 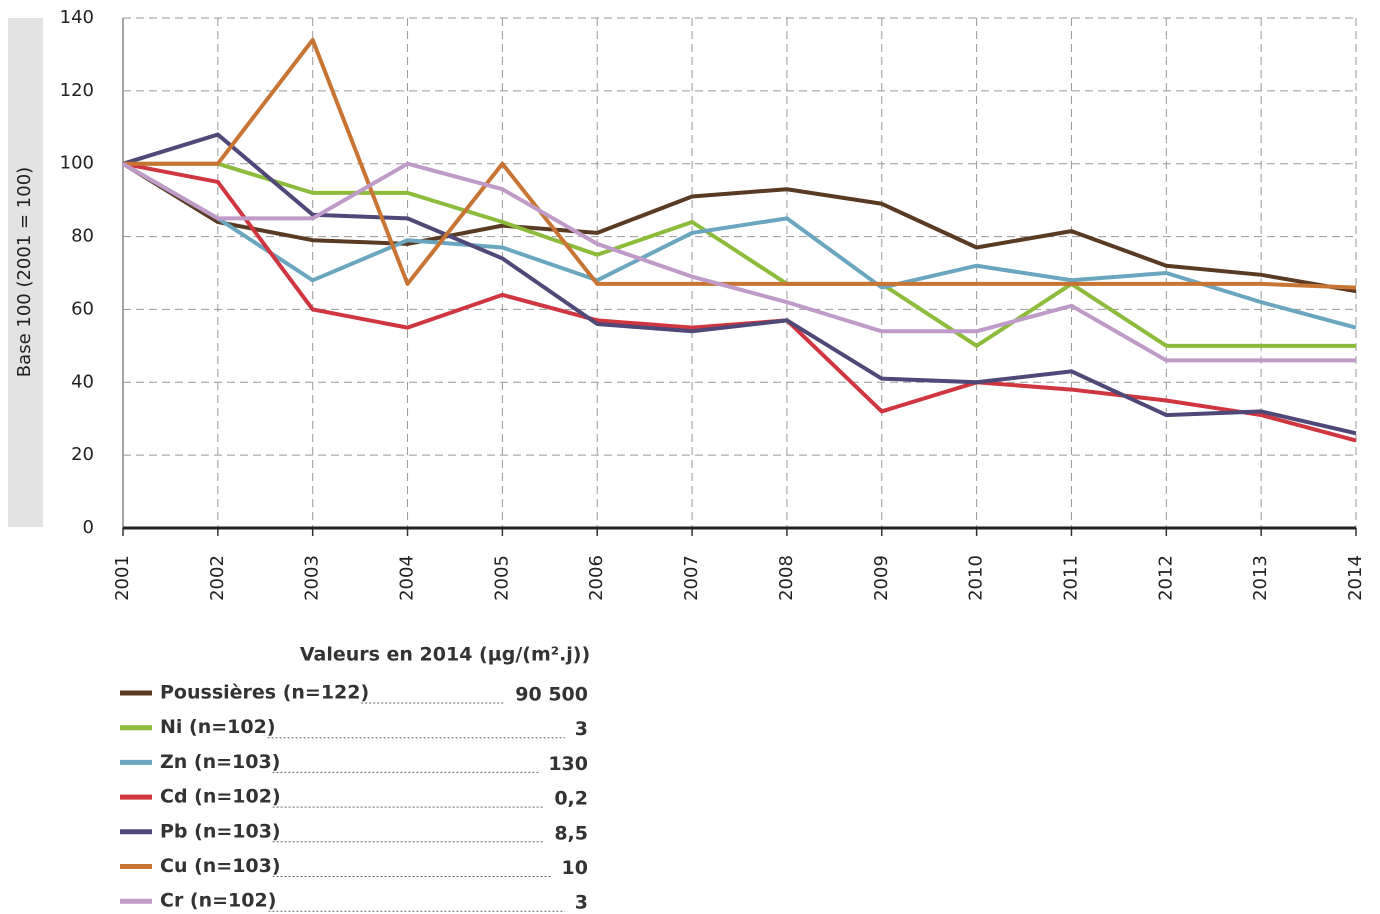 I want to click on legend-value: 0,2, so click(x=571, y=799).